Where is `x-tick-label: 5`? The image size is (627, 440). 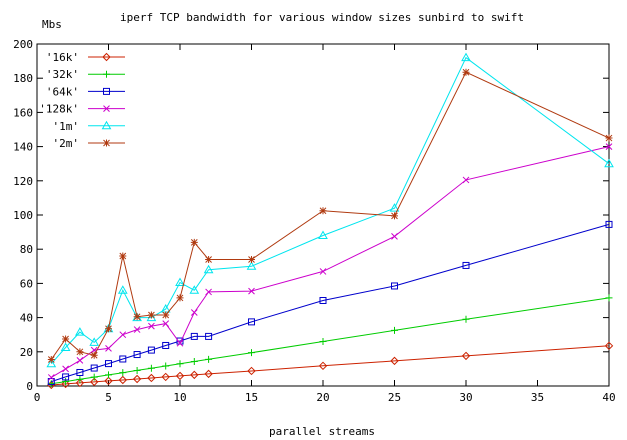
x-tick-label: 5 is located at coordinates (108, 397).